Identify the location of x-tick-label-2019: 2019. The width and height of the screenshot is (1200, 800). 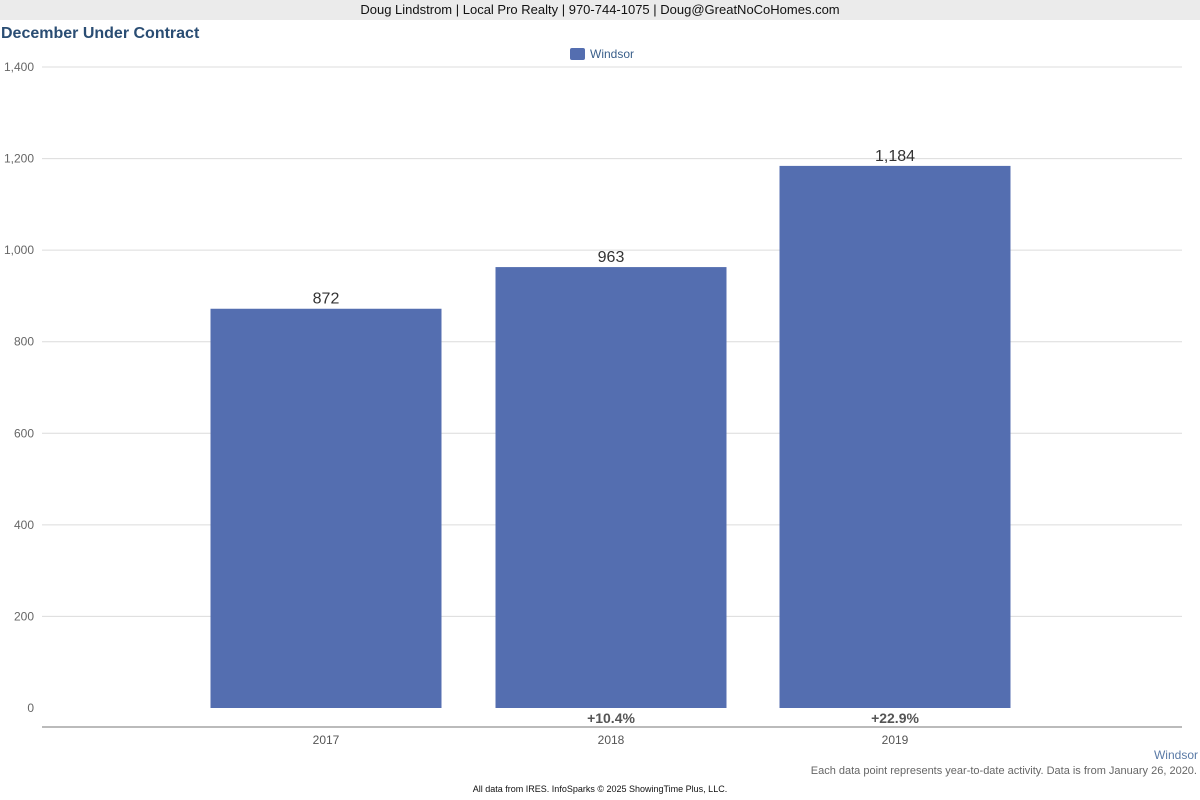
(895, 740).